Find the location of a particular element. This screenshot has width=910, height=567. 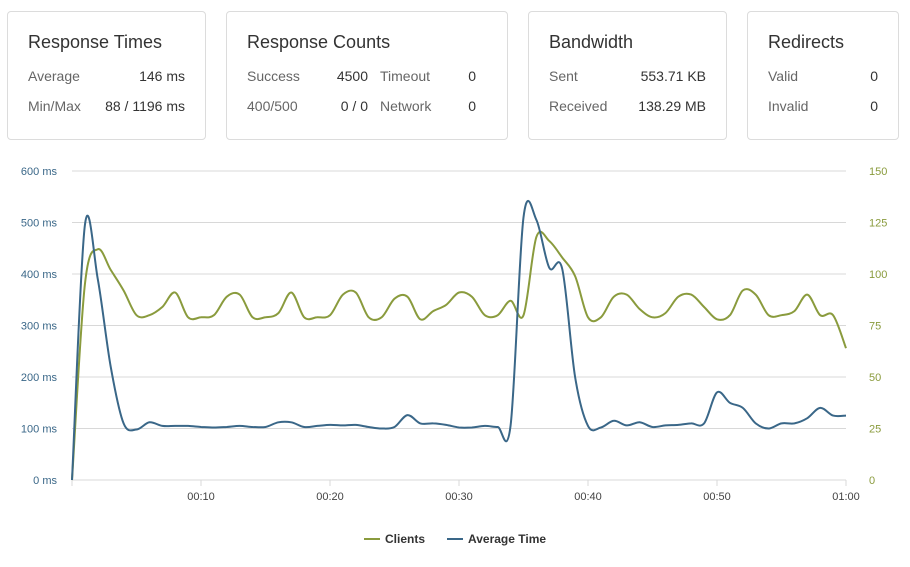

x-tick-label: 00:10 is located at coordinates (201, 497).